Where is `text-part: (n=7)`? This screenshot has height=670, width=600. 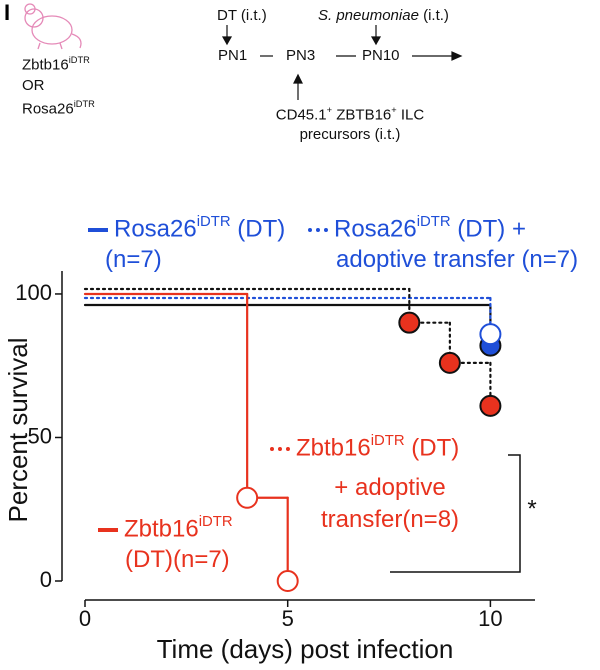
text-part: (n=7) is located at coordinates (133, 259).